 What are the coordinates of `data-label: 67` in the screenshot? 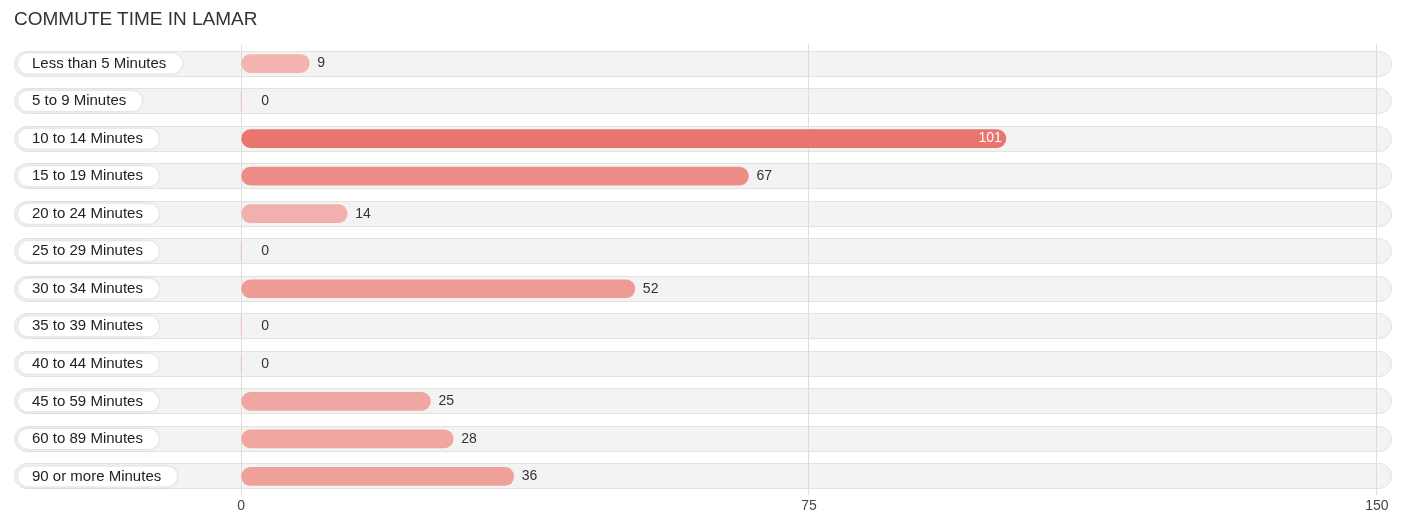 It's located at (764, 175).